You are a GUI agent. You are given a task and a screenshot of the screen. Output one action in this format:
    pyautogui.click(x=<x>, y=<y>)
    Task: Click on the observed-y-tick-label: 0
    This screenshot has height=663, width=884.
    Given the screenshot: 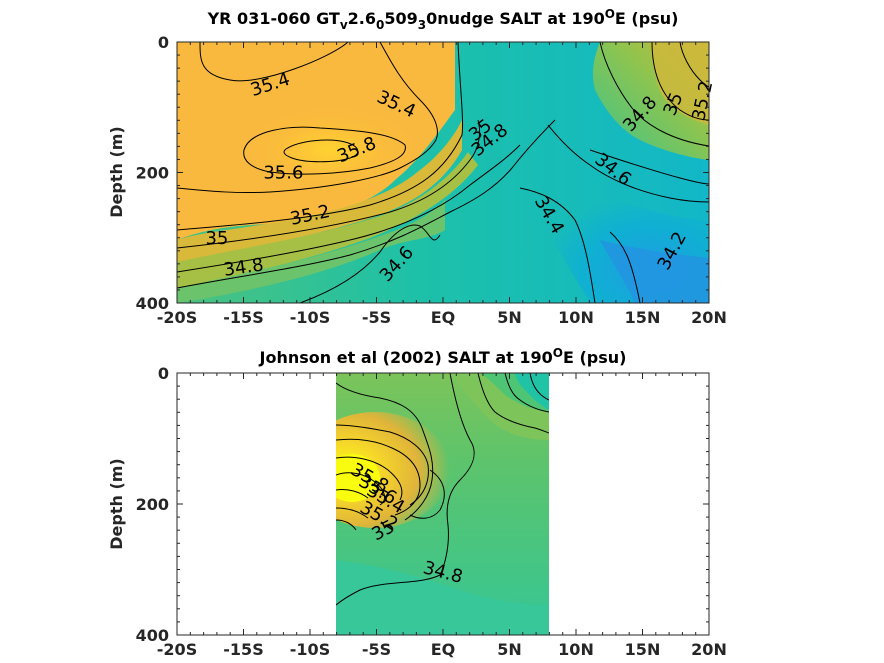 What is the action you would take?
    pyautogui.click(x=163, y=373)
    